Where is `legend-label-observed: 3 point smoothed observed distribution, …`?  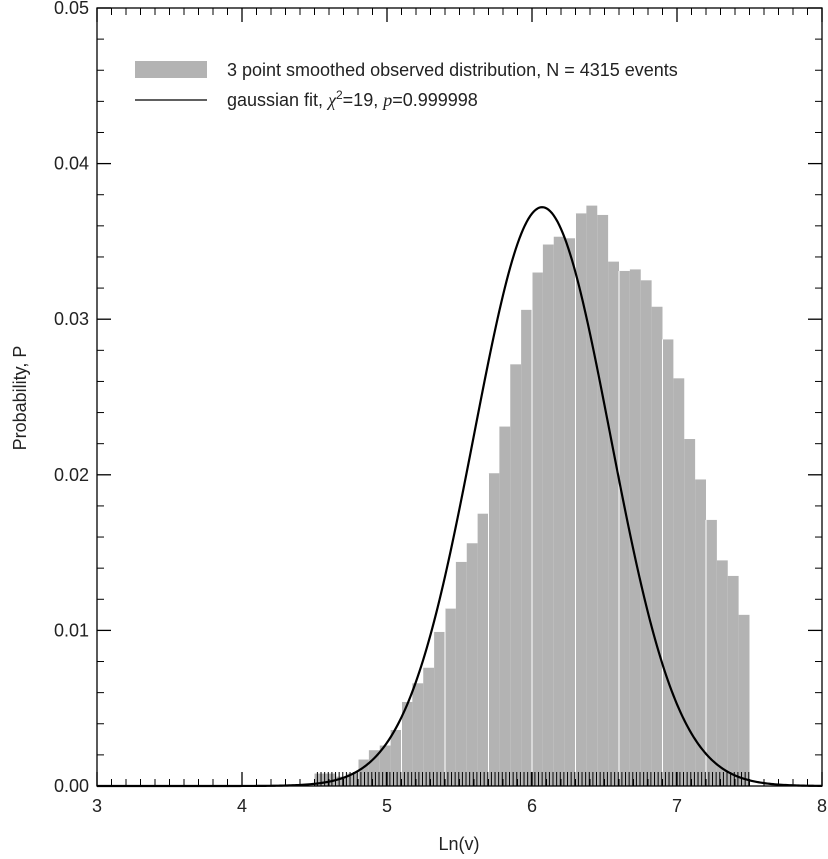
legend-label-observed: 3 point smoothed observed distribution, … is located at coordinates (452, 70).